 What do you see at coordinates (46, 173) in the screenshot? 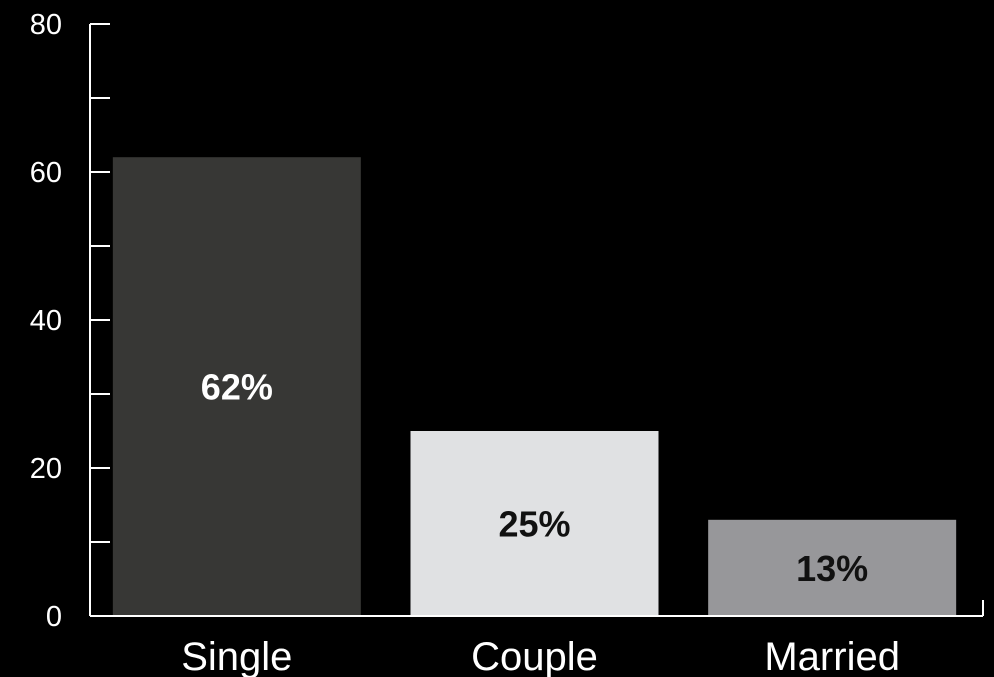
I see `y-tick-label-60: 60` at bounding box center [46, 173].